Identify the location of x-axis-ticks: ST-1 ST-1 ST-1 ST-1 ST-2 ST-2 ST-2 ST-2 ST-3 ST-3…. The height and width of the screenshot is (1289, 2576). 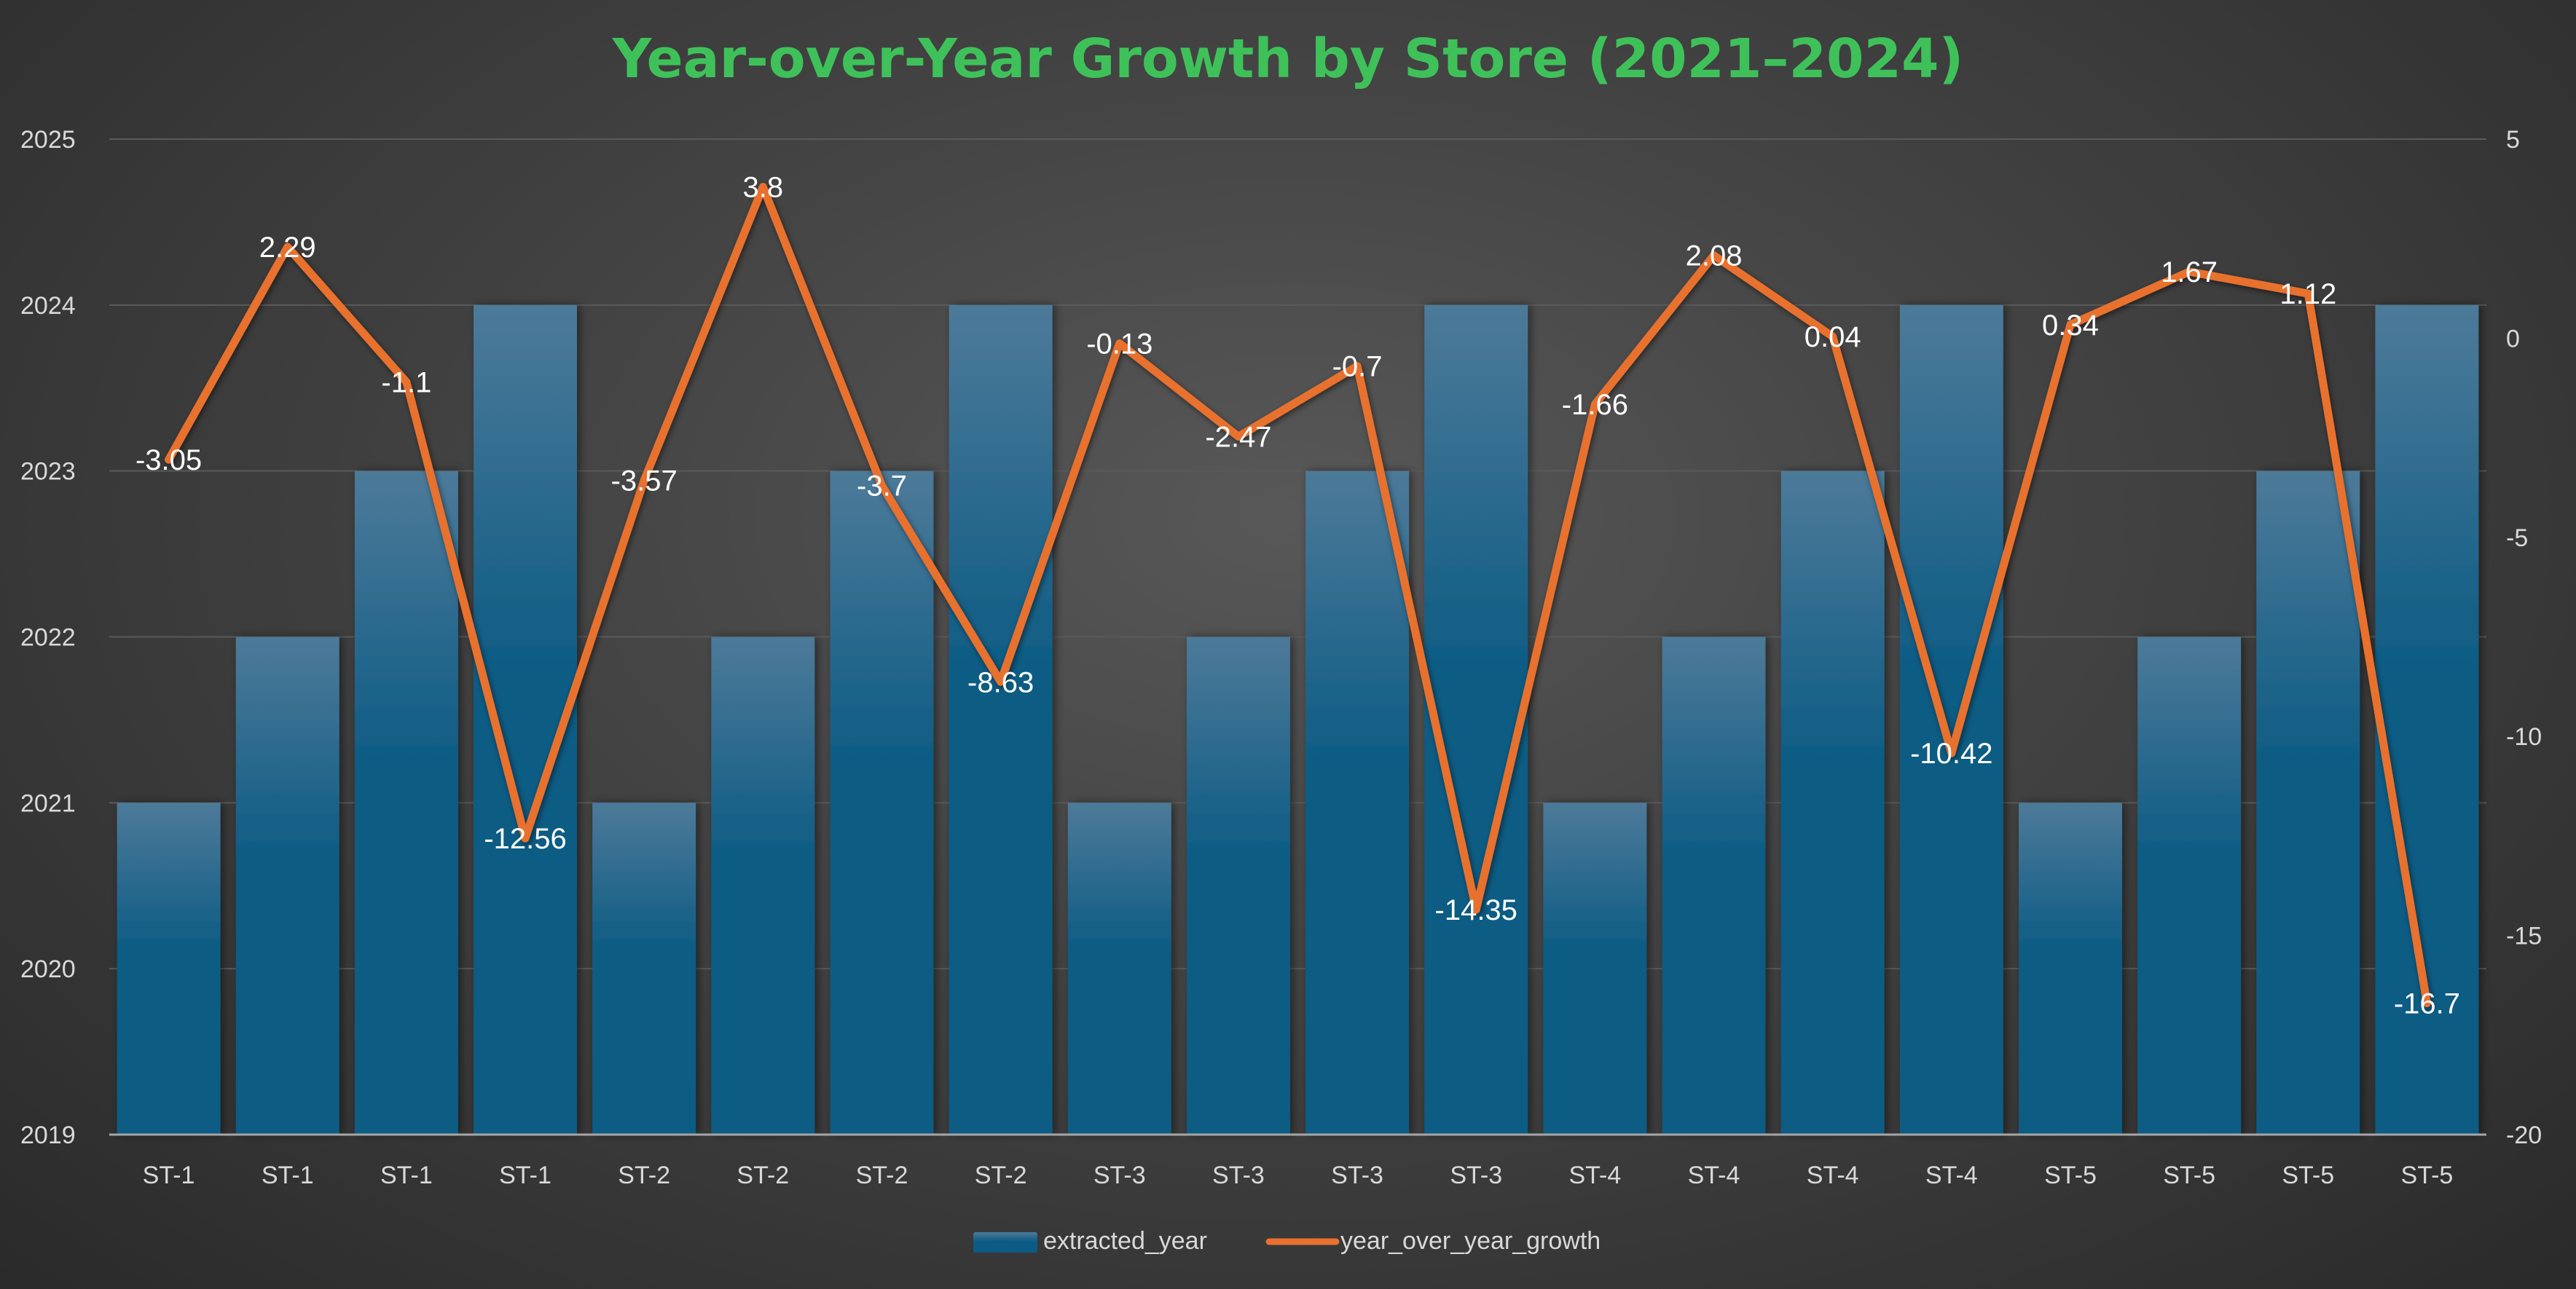
(1298, 1176).